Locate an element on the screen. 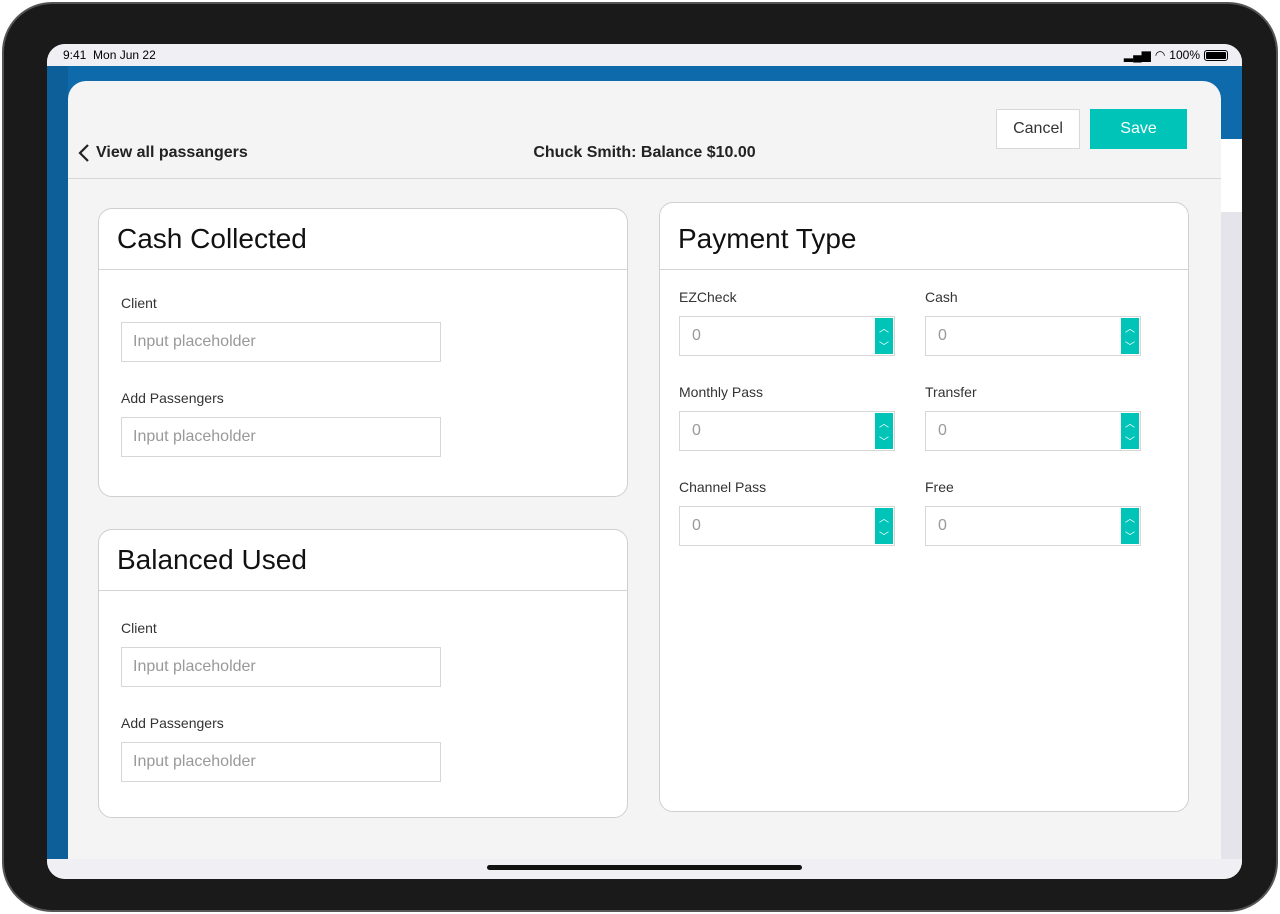 This screenshot has width=1280, height=914. background-panel is located at coordinates (1231, 175).